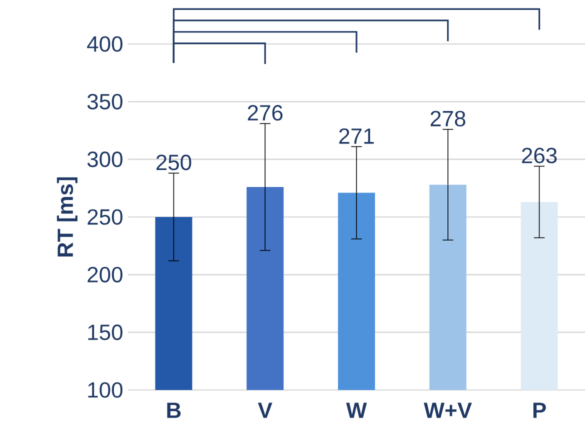 The width and height of the screenshot is (585, 442). What do you see at coordinates (104, 44) in the screenshot?
I see `y-tick-label: 400` at bounding box center [104, 44].